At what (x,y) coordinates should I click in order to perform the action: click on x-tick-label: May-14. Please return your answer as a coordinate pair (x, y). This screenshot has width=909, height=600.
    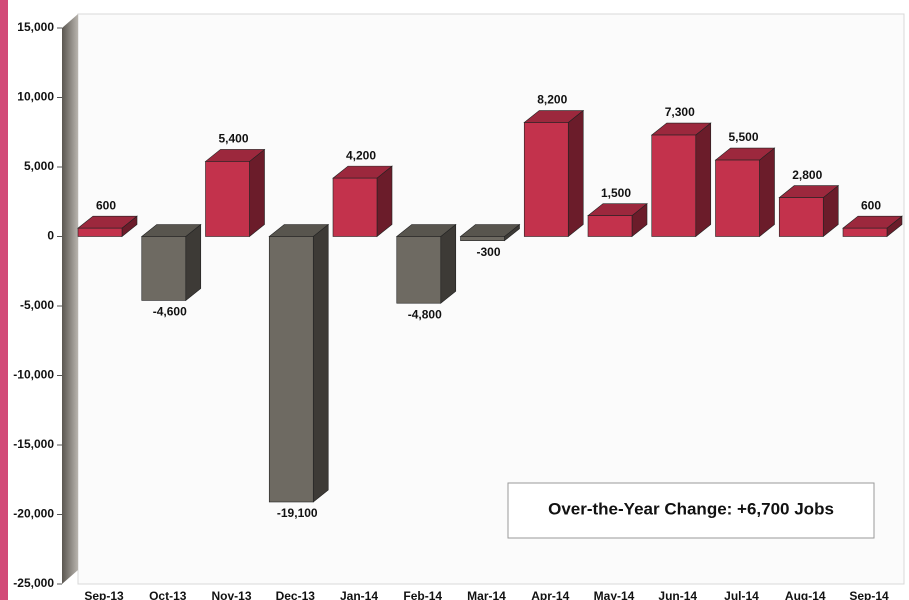
    Looking at the image, I should click on (614, 594).